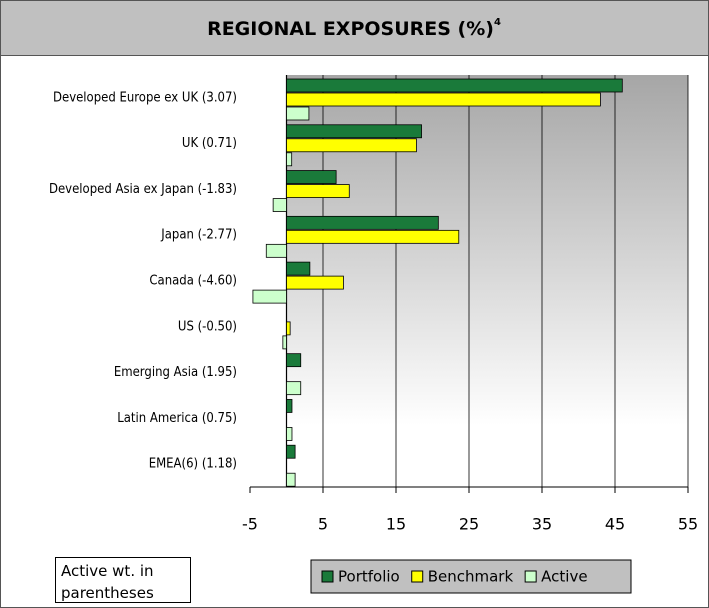 The image size is (709, 608). I want to click on x-tick-label: 25, so click(469, 524).